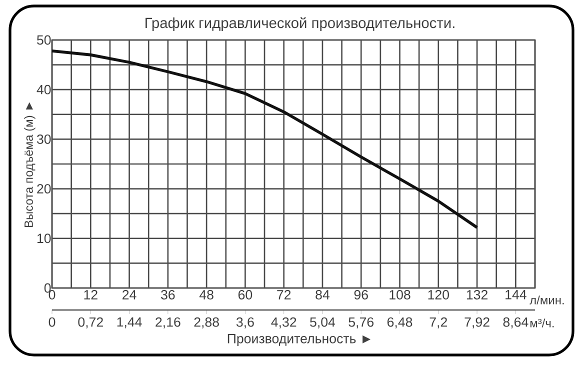 This screenshot has width=578, height=367. Describe the element at coordinates (129, 322) in the screenshot. I see `x2-tick-label: 1,44` at that location.